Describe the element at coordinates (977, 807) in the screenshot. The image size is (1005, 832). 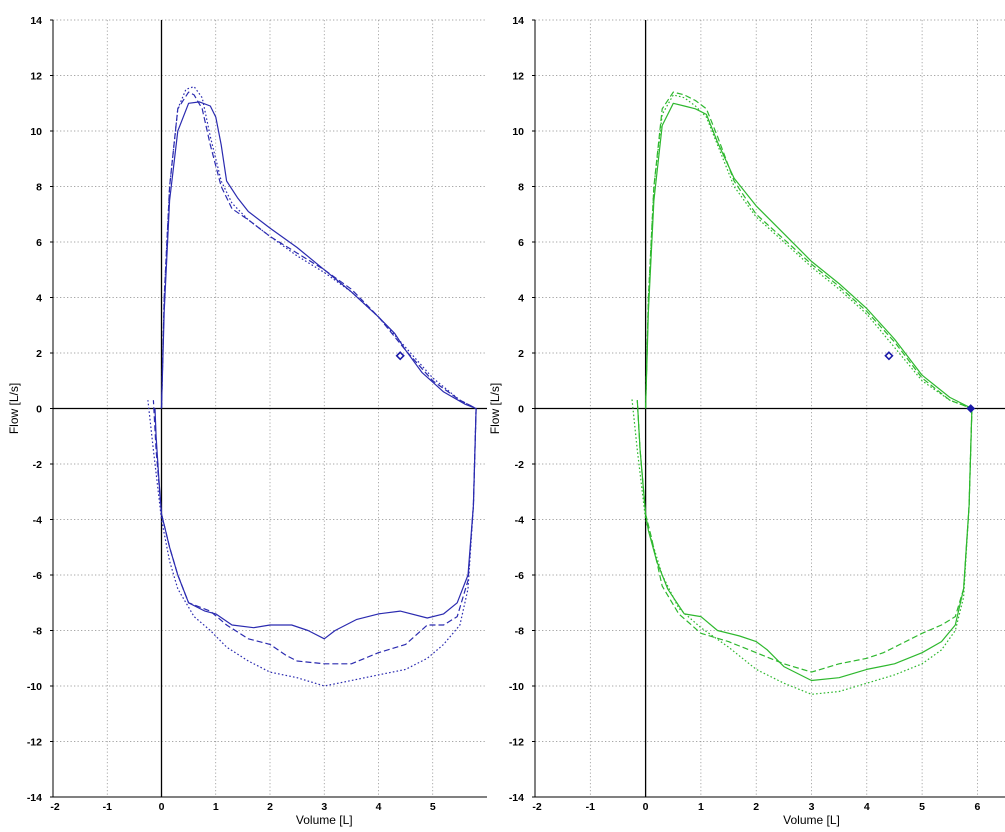
I see `x-tick-label: 6` at that location.